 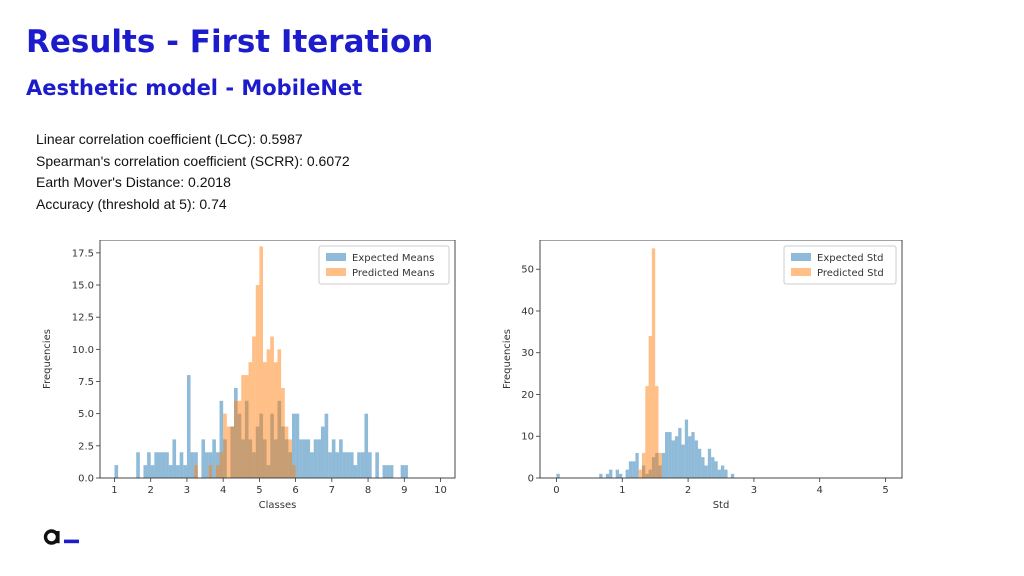 What do you see at coordinates (368, 490) in the screenshot?
I see `x-tick-label: 8` at bounding box center [368, 490].